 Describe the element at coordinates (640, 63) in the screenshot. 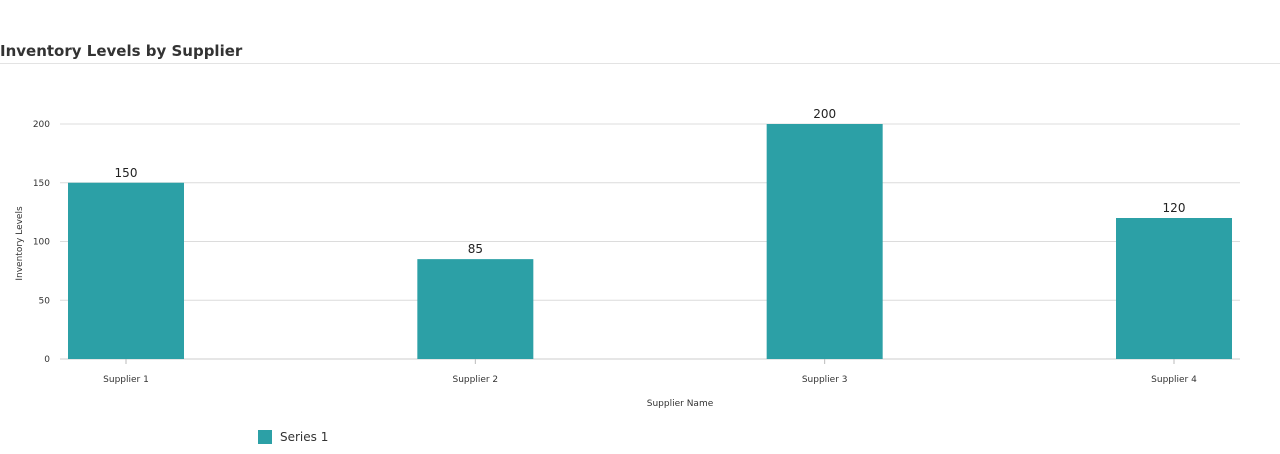

I see `title-divider` at that location.